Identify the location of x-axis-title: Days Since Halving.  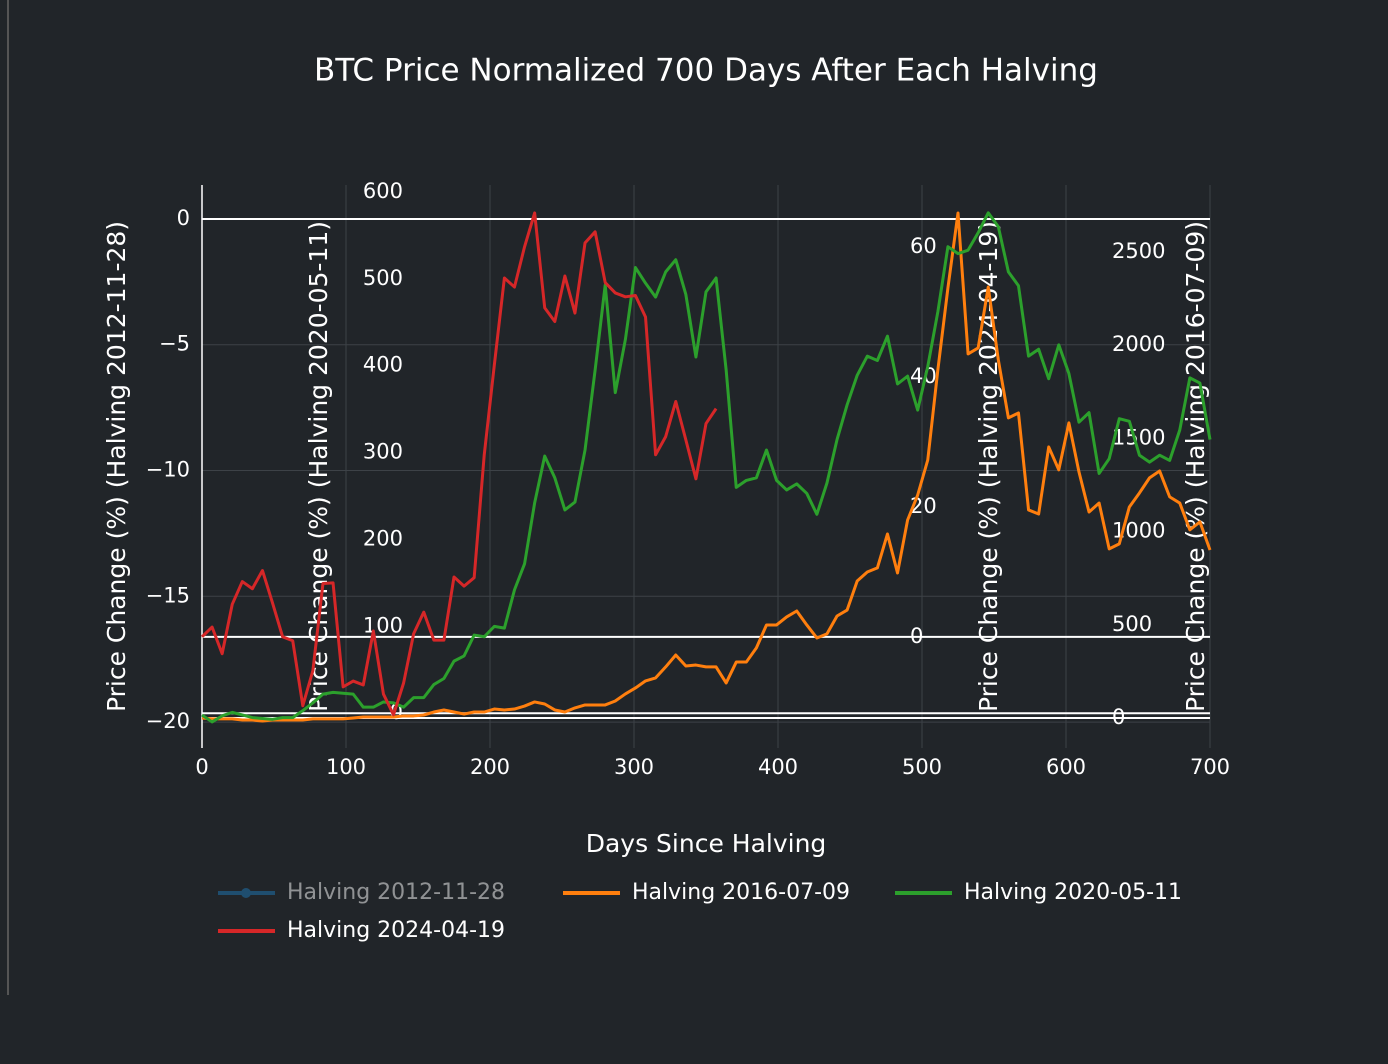
(706, 843).